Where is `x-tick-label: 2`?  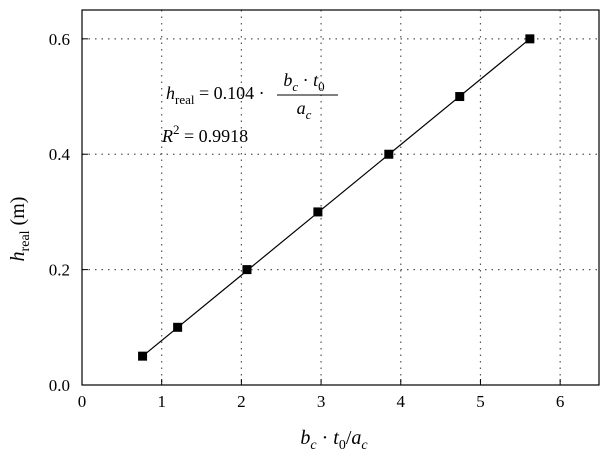
x-tick-label: 2 is located at coordinates (241, 401).